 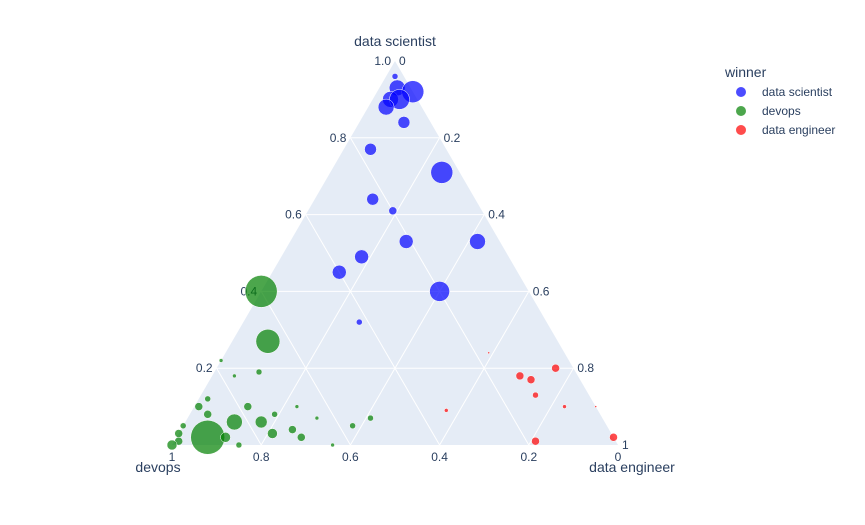 What do you see at coordinates (293, 215) in the screenshot?
I see `tick-label-a: 0.6` at bounding box center [293, 215].